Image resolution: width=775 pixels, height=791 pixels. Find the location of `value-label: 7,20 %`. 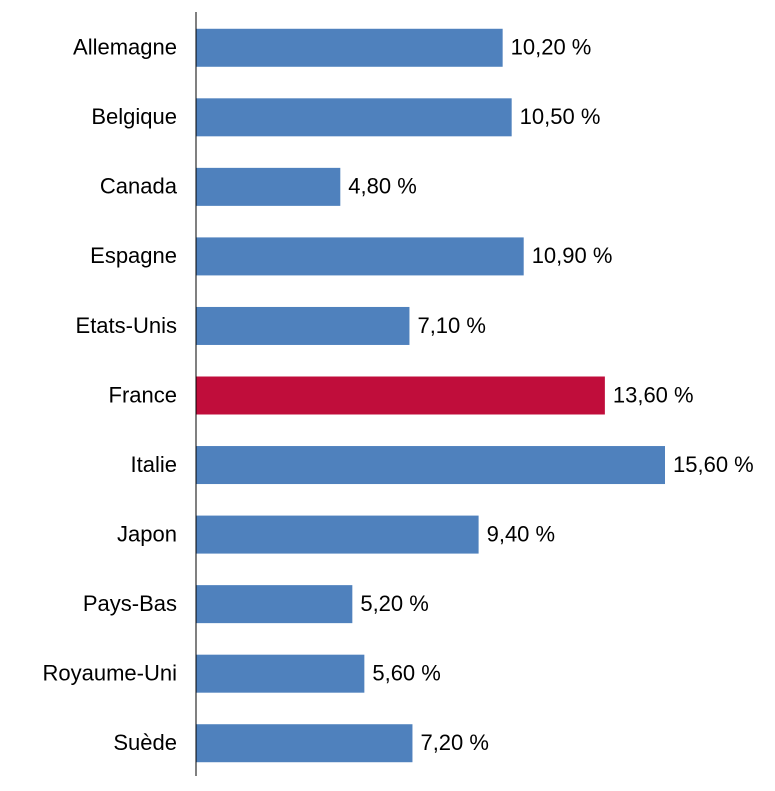

value-label: 7,20 % is located at coordinates (454, 742).